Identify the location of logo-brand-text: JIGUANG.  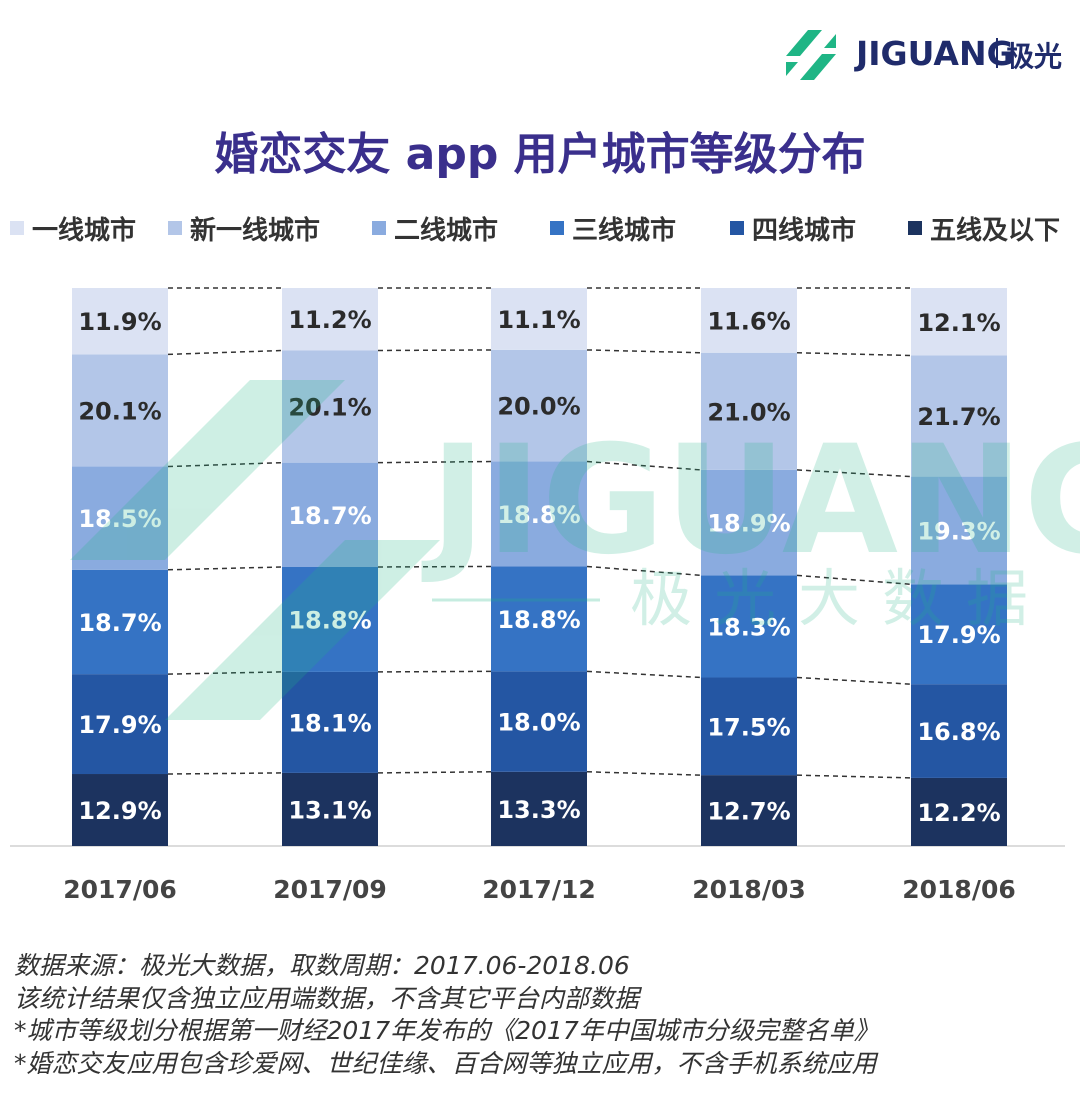
(935, 53).